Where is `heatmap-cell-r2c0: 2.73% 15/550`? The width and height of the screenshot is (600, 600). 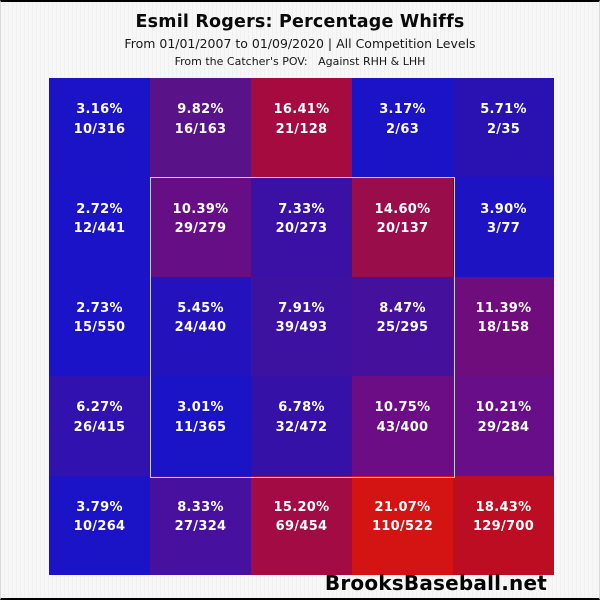
heatmap-cell-r2c0: 2.73% 15/550 is located at coordinates (99, 326).